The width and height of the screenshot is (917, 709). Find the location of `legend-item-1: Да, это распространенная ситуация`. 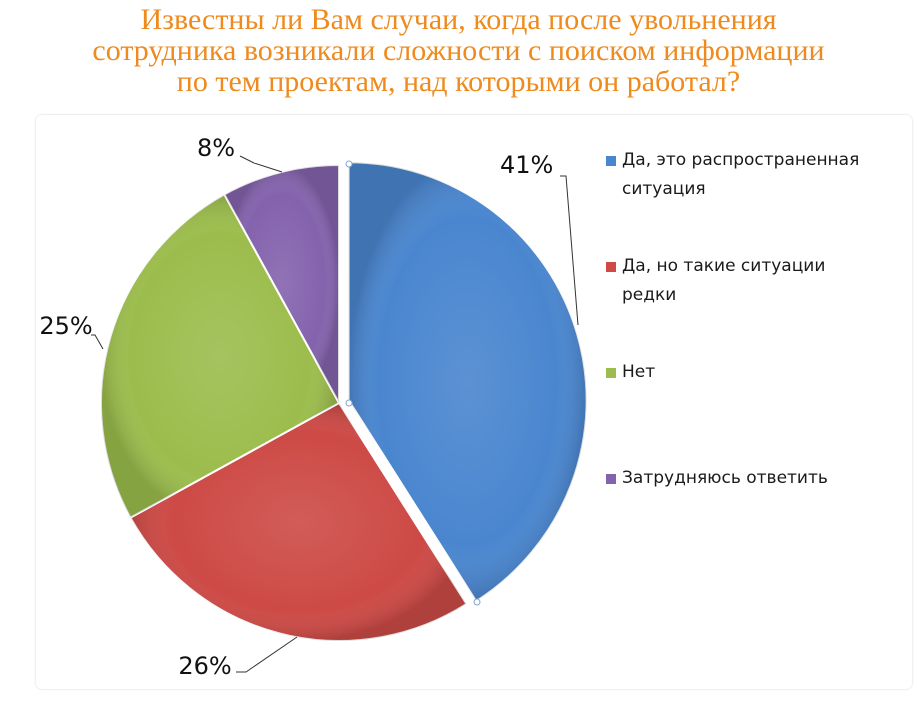

legend-item-1: Да, это распространенная ситуация is located at coordinates (758, 175).